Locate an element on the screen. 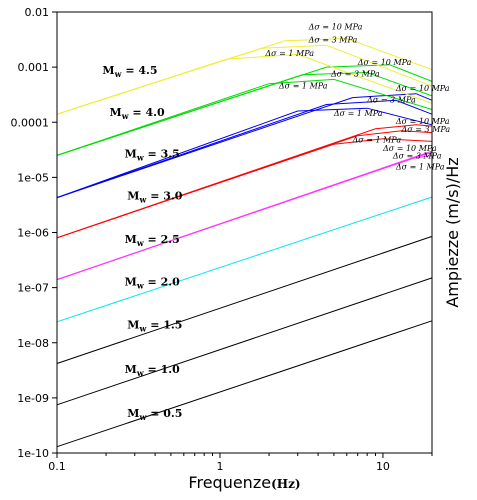 The width and height of the screenshot is (477, 500). x-tick-label: 0.1 is located at coordinates (57, 466).